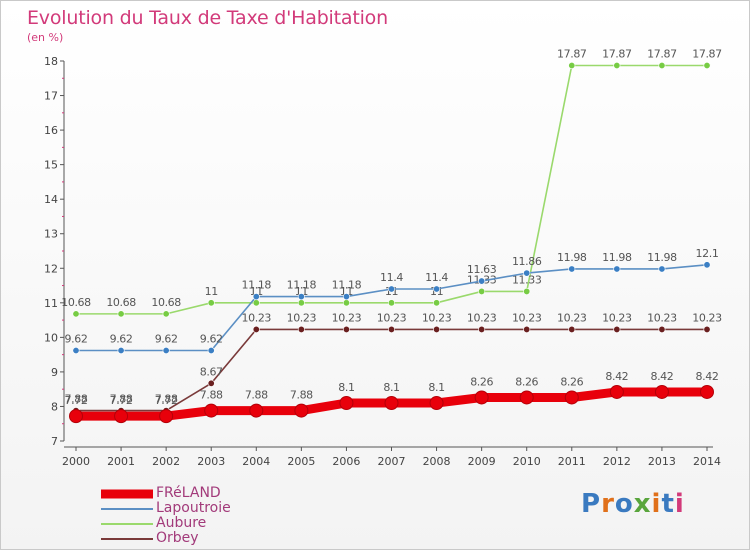 The height and width of the screenshot is (550, 750). What do you see at coordinates (54, 406) in the screenshot?
I see `y-tick-label: 8` at bounding box center [54, 406].